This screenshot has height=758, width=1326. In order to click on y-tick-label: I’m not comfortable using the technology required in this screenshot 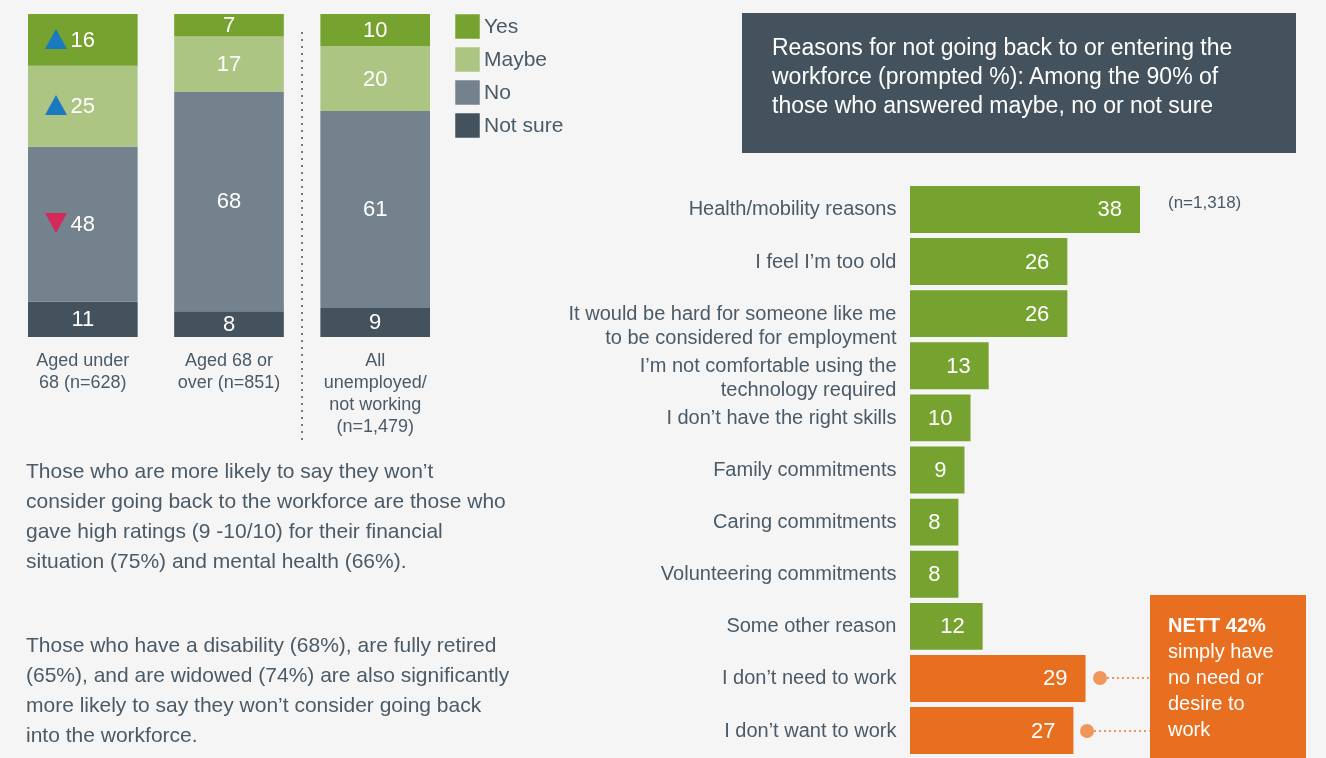, I will do `click(768, 376)`.